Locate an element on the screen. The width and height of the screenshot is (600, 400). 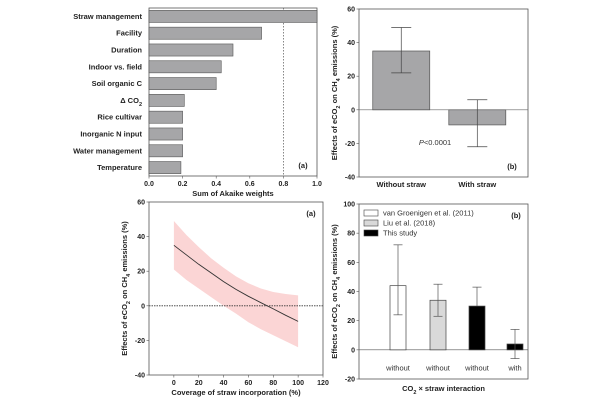
category-label: Indoor vs. field is located at coordinates (116, 66).